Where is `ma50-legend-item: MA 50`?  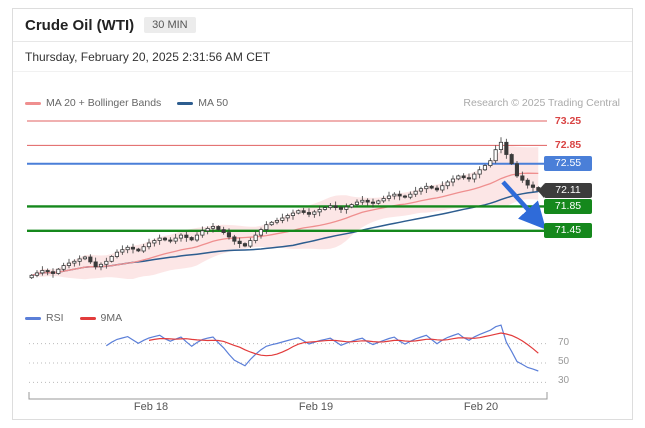 ma50-legend-item: MA 50 is located at coordinates (202, 103).